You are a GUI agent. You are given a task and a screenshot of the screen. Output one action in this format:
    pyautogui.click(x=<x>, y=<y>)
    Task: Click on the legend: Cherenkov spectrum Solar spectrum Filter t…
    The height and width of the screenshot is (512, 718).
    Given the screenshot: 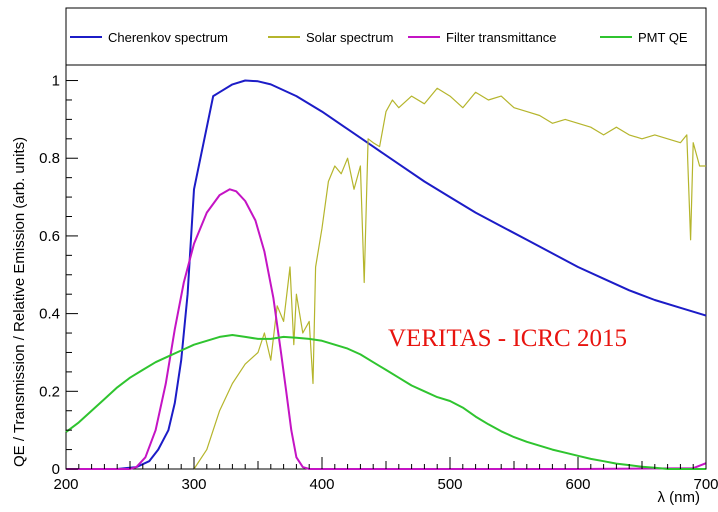 What is the action you would take?
    pyautogui.click(x=386, y=36)
    